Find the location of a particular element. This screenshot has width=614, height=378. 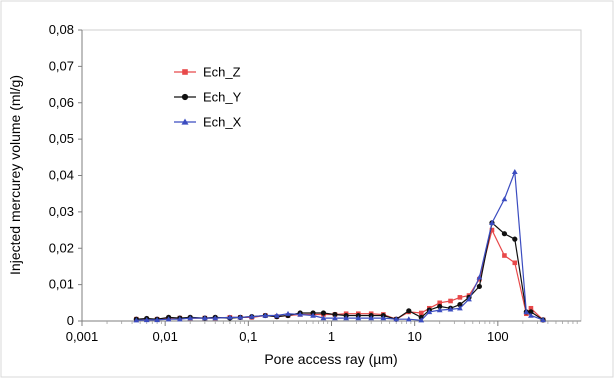

x-axis-title: Pore access ray (µm) is located at coordinates (330, 359).